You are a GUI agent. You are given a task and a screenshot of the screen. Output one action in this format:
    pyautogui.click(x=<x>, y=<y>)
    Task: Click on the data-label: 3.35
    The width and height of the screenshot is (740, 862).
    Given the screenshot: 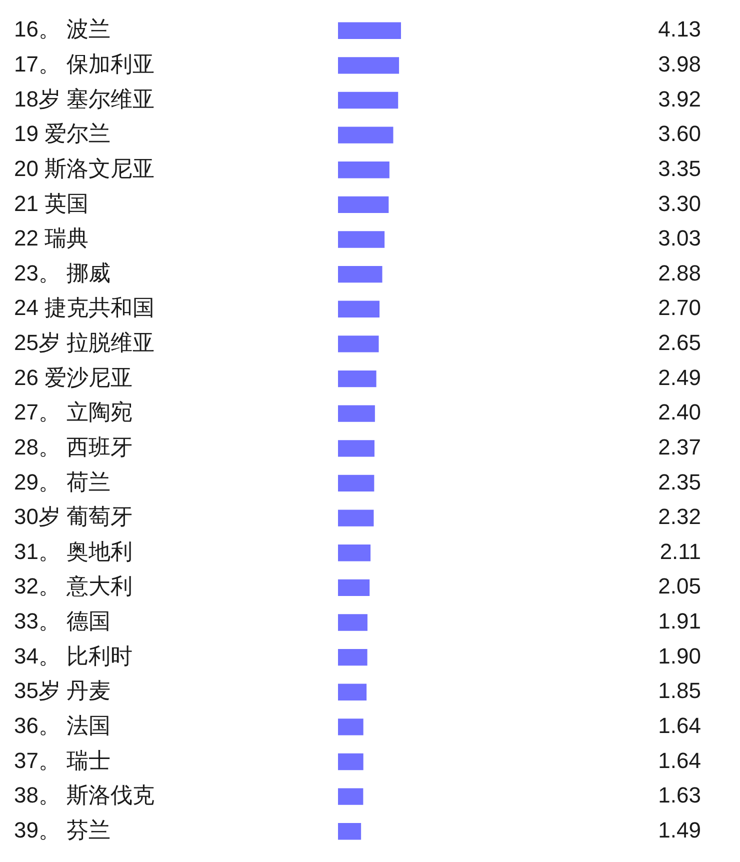 What is the action you would take?
    pyautogui.click(x=679, y=168)
    